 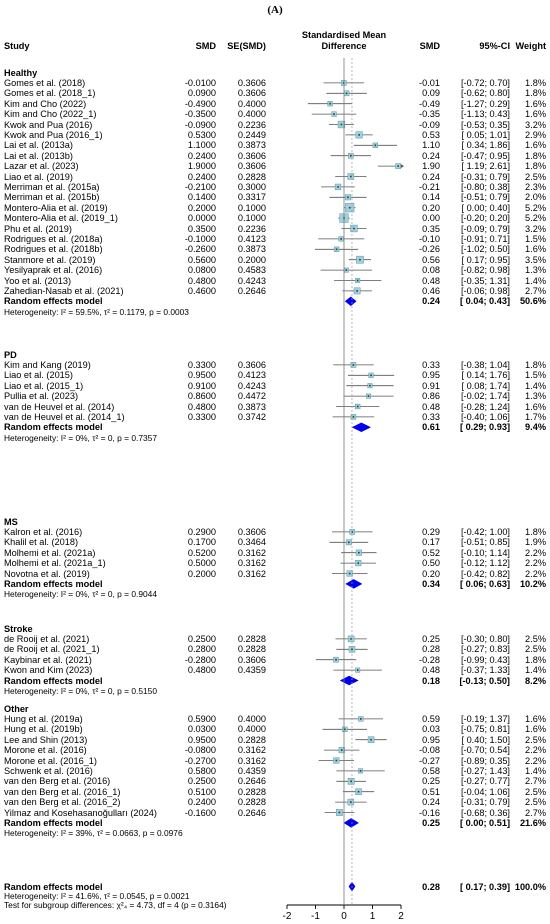 What do you see at coordinates (431, 552) in the screenshot?
I see `study-est: 0.52` at bounding box center [431, 552].